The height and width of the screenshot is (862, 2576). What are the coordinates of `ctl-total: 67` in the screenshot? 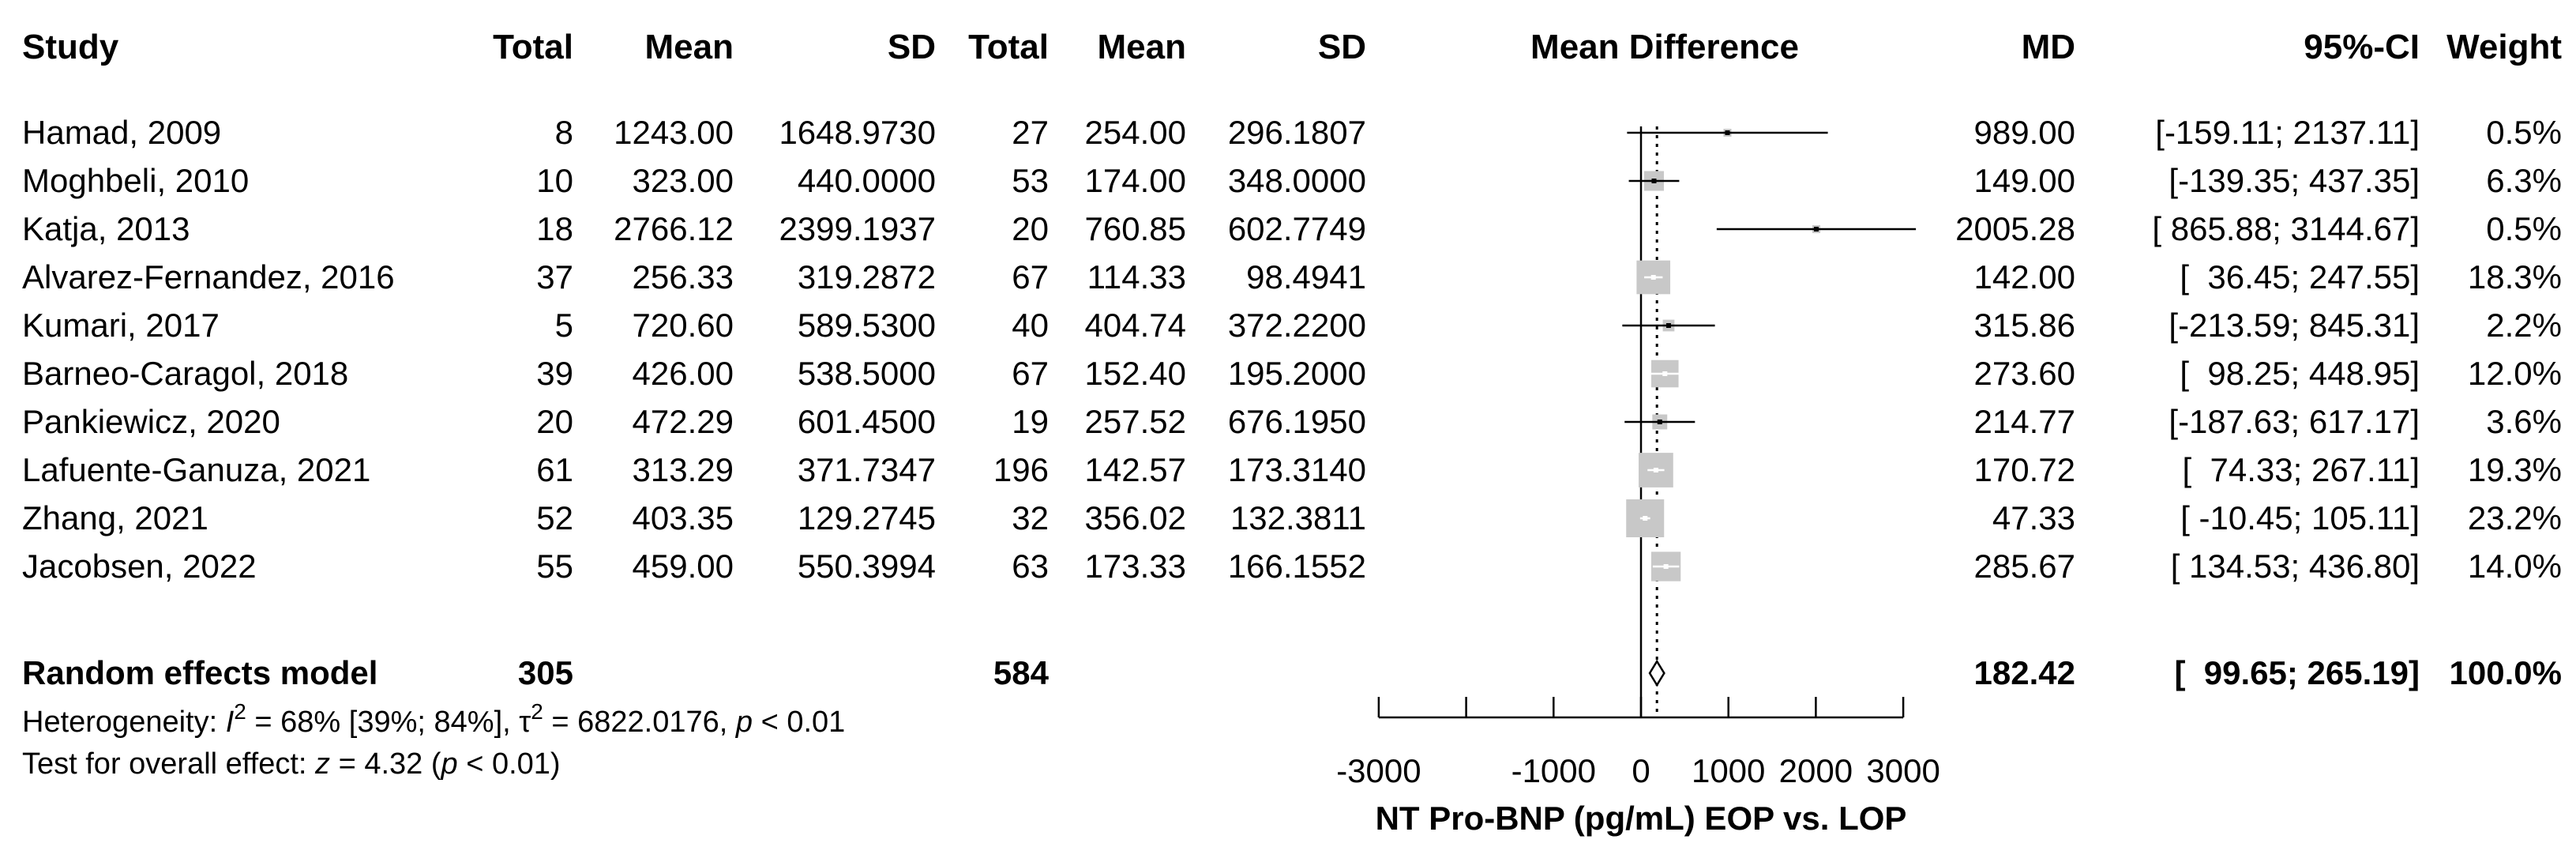 It's located at (1030, 373).